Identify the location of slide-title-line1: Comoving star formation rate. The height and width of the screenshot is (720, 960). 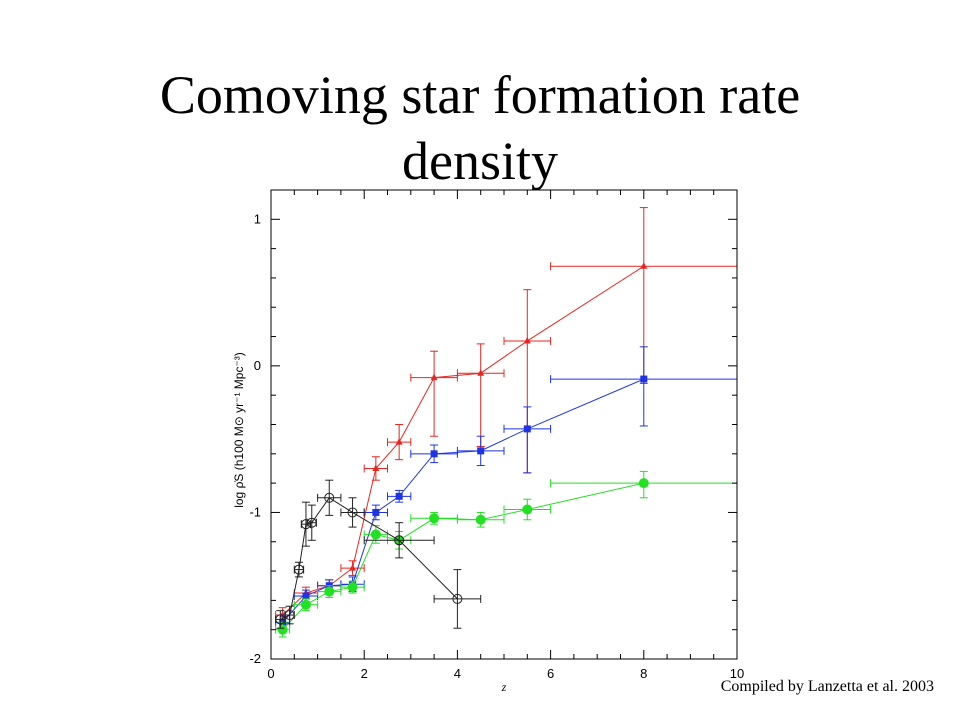
(480, 95).